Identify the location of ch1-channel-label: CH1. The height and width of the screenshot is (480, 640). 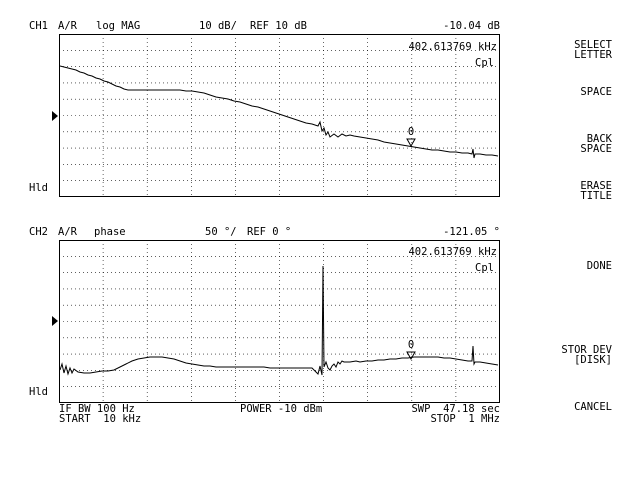
(38, 26).